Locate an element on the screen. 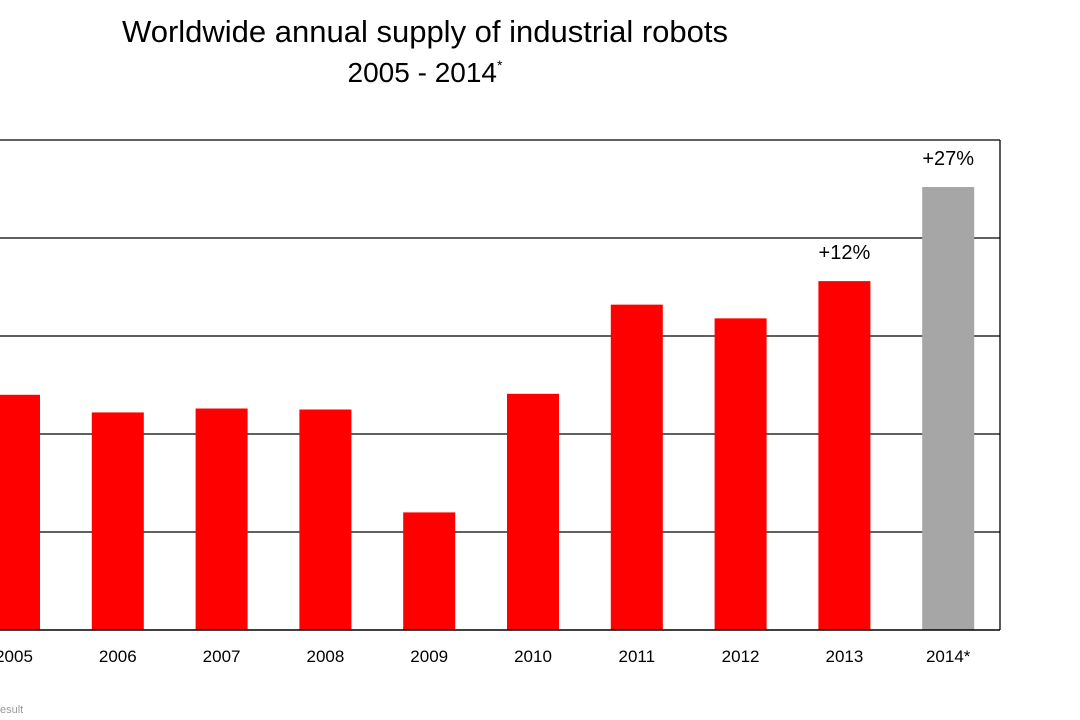  chart-subtitle: 2005 - 2014* is located at coordinates (425, 73).